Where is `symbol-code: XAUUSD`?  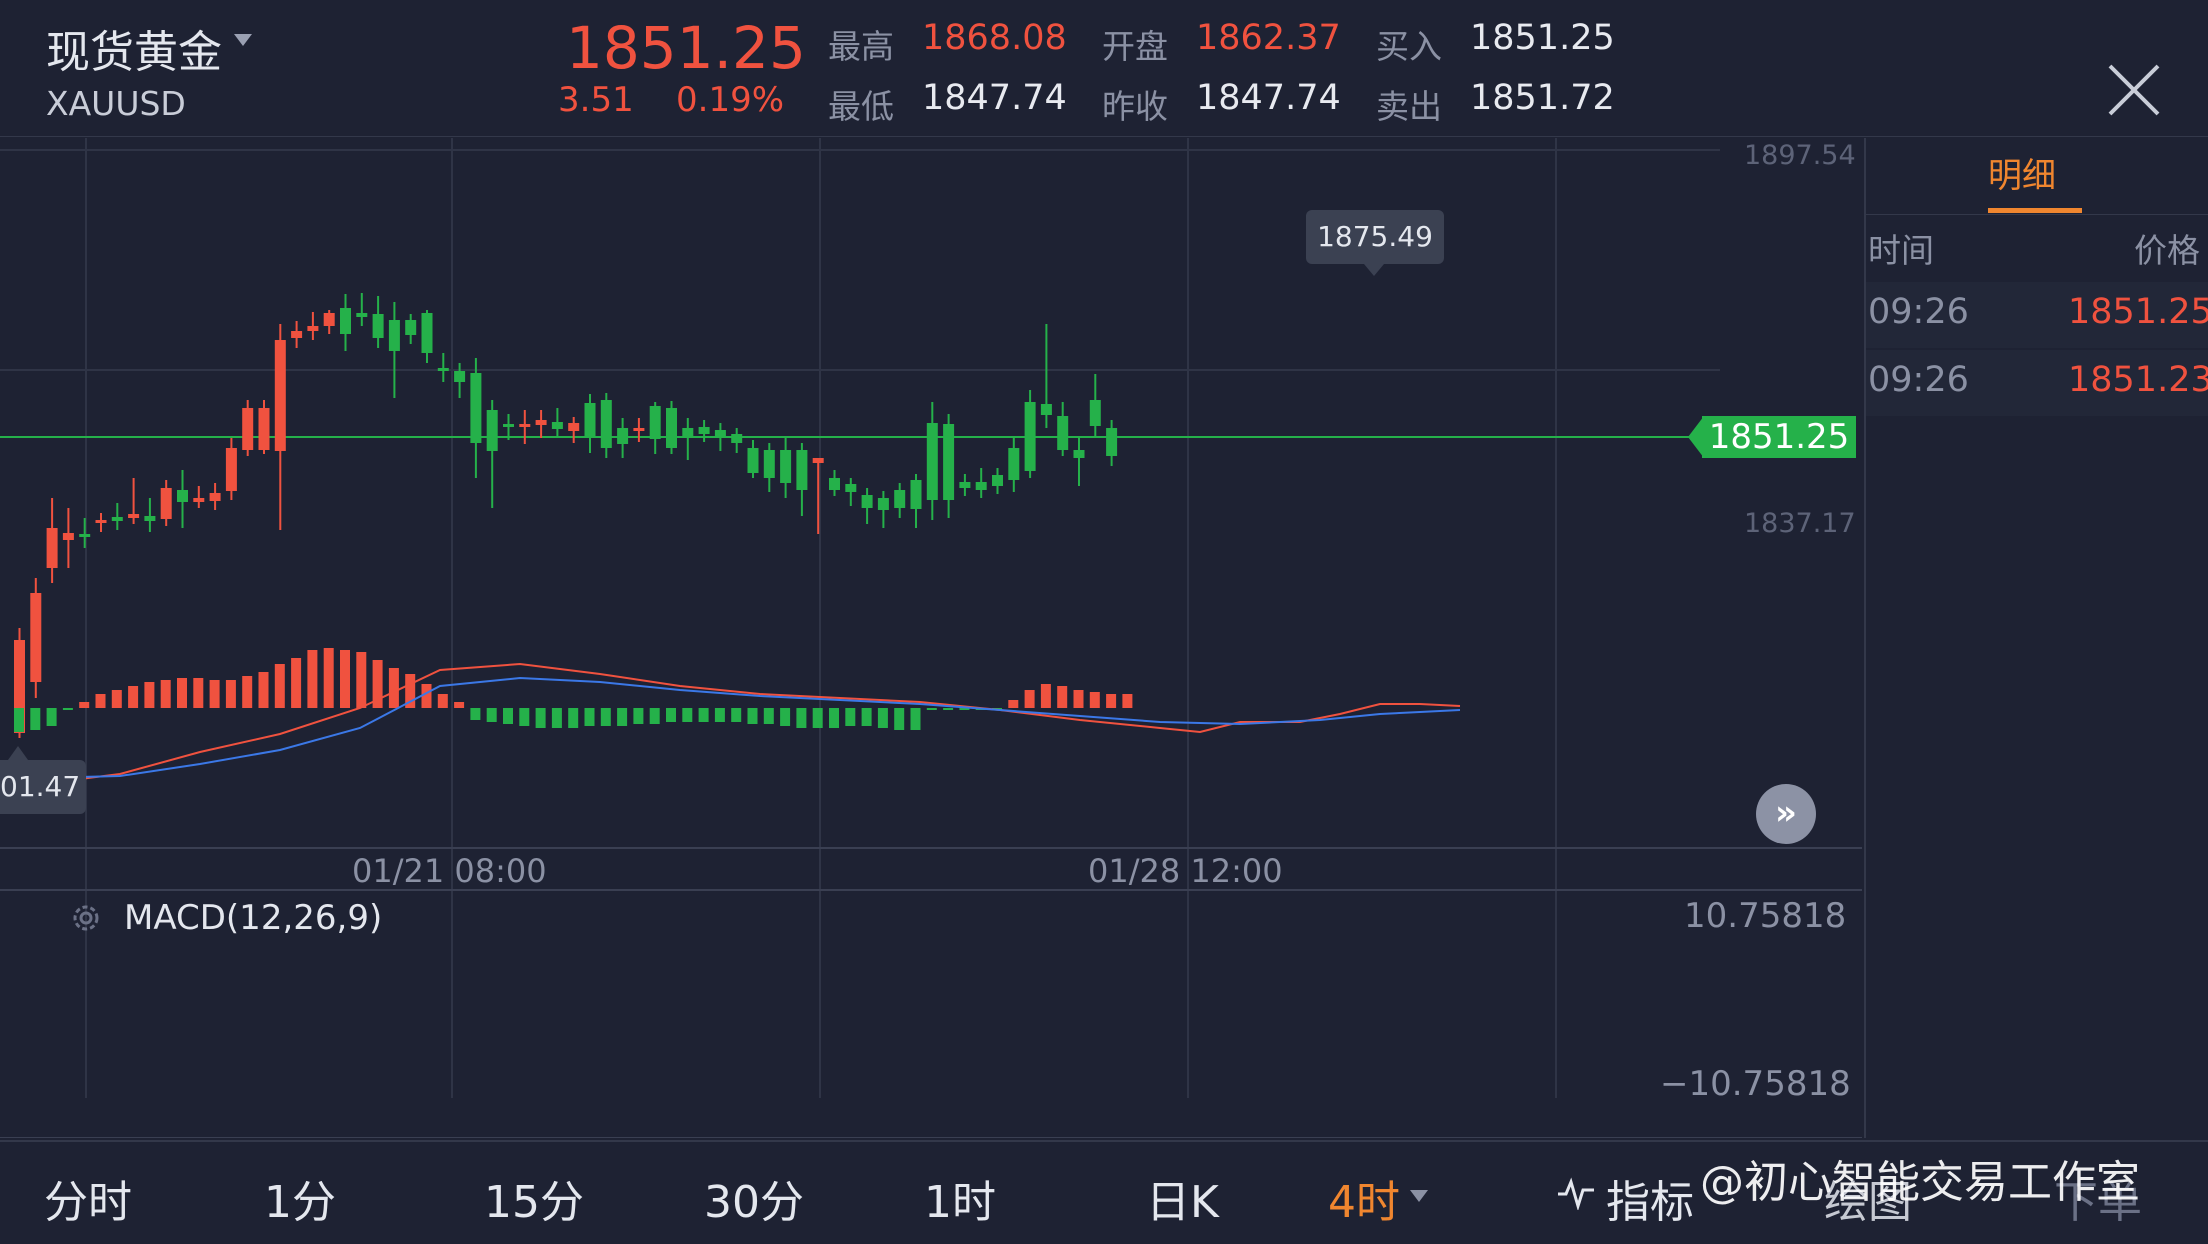 symbol-code: XAUUSD is located at coordinates (116, 103).